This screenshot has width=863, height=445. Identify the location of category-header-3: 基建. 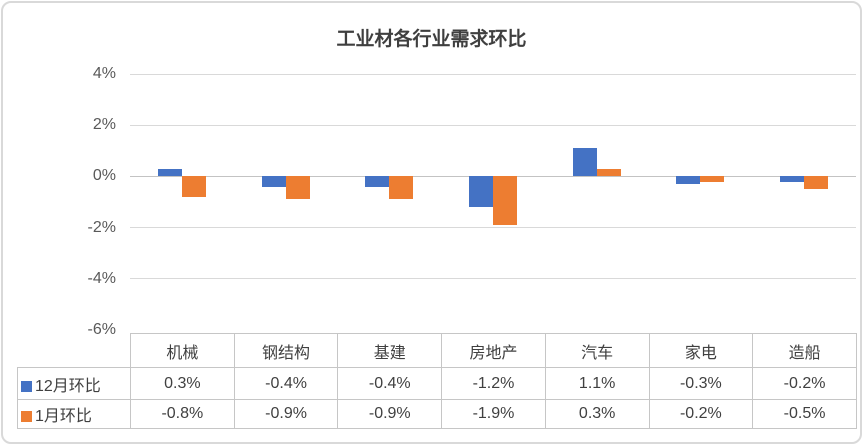
(390, 350).